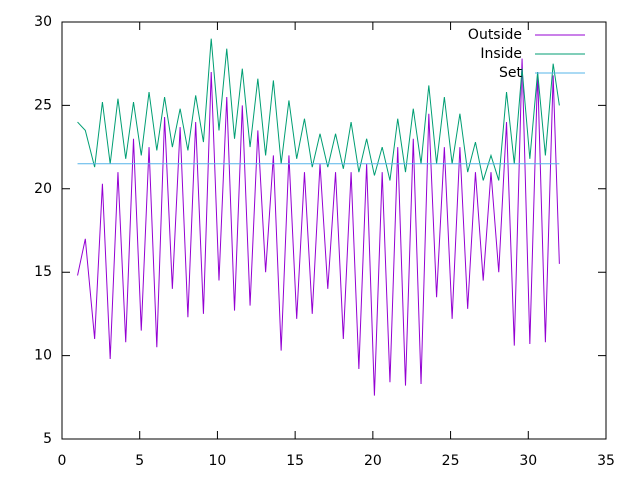  What do you see at coordinates (43, 272) in the screenshot?
I see `y-tick-label: 15` at bounding box center [43, 272].